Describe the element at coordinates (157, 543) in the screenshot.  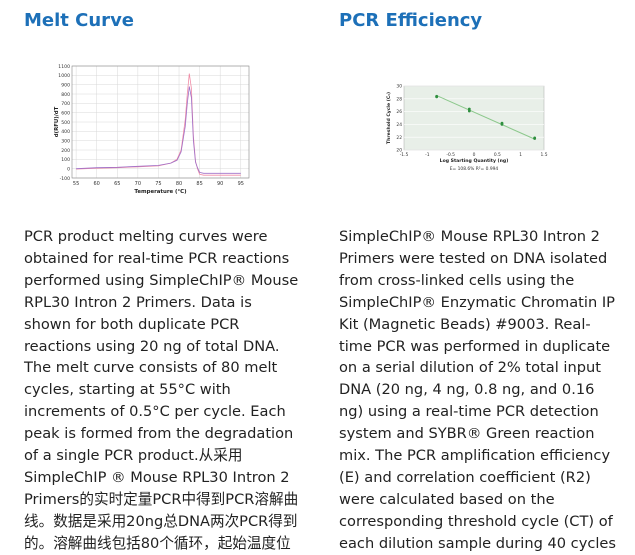
I see `description-line: 的。溶解曲线包括80个循环，起始温度位` at that location.